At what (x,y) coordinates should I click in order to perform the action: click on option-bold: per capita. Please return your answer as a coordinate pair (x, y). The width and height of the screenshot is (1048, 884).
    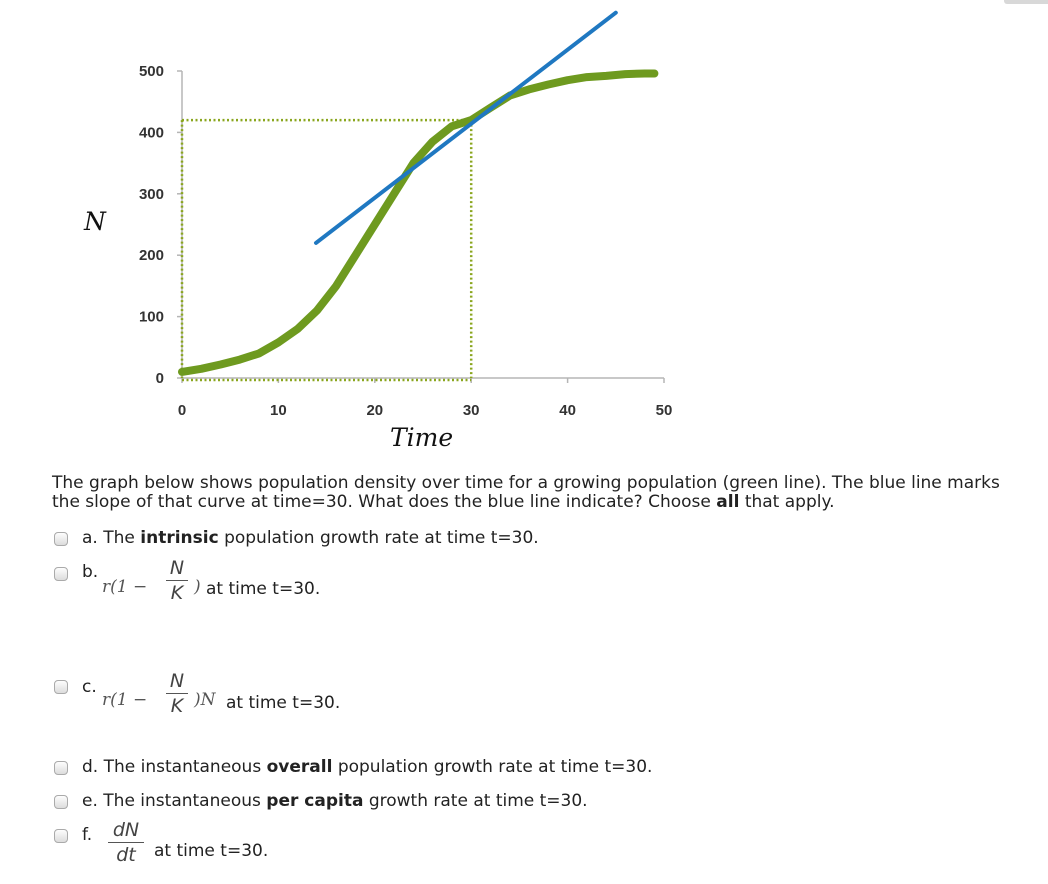
    Looking at the image, I should click on (315, 801).